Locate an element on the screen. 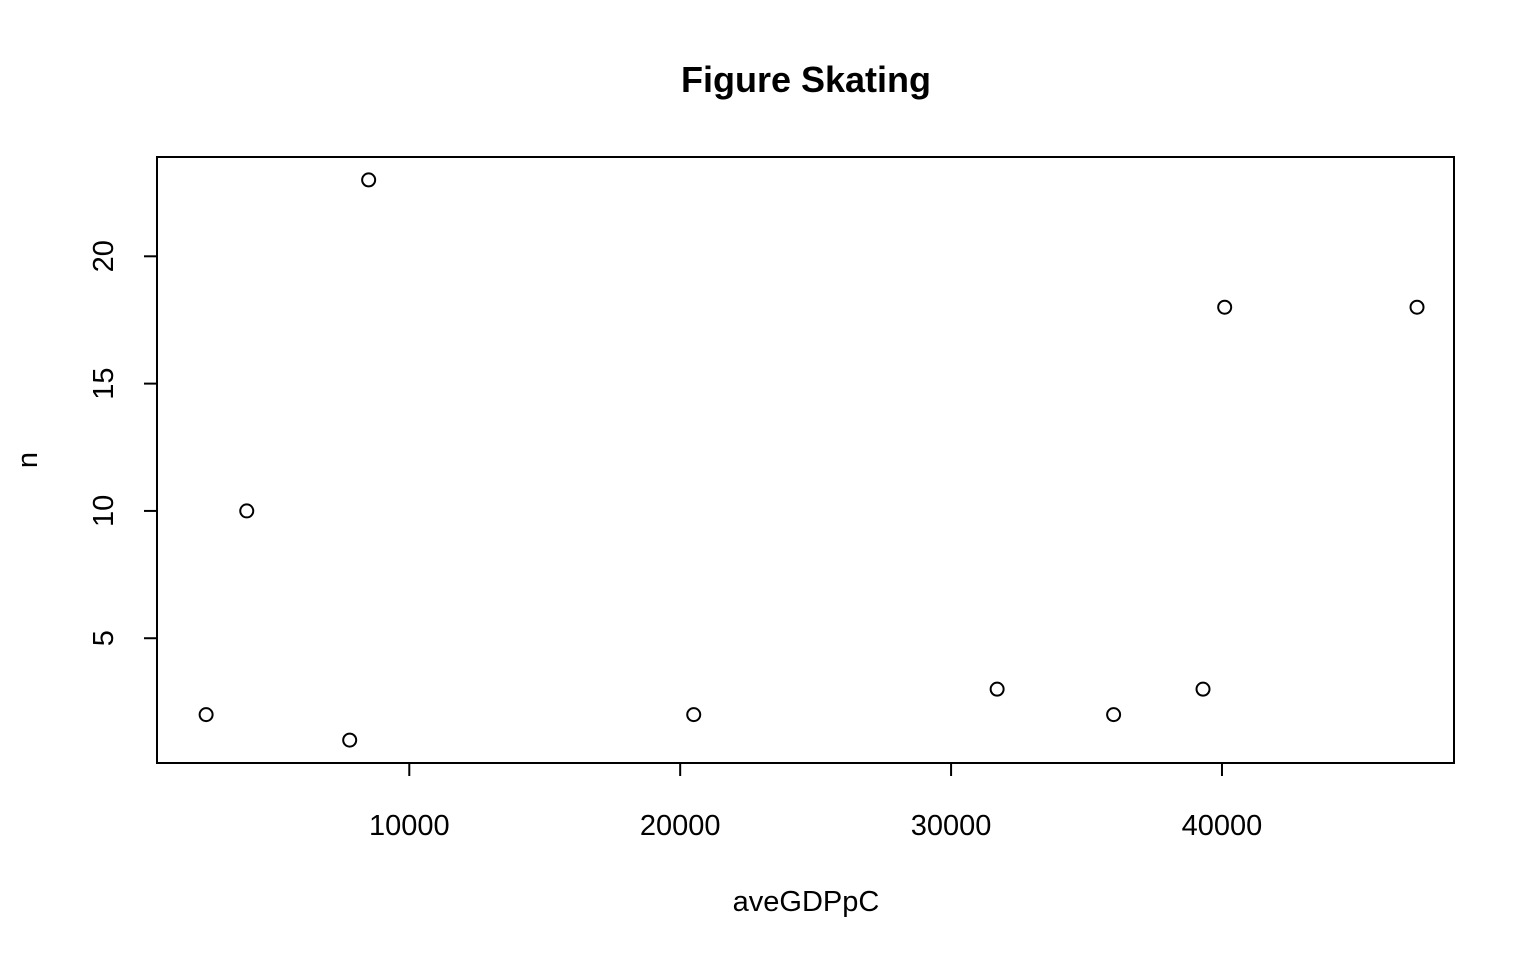 The height and width of the screenshot is (960, 1536). y-tick-label: 5 is located at coordinates (104, 638).